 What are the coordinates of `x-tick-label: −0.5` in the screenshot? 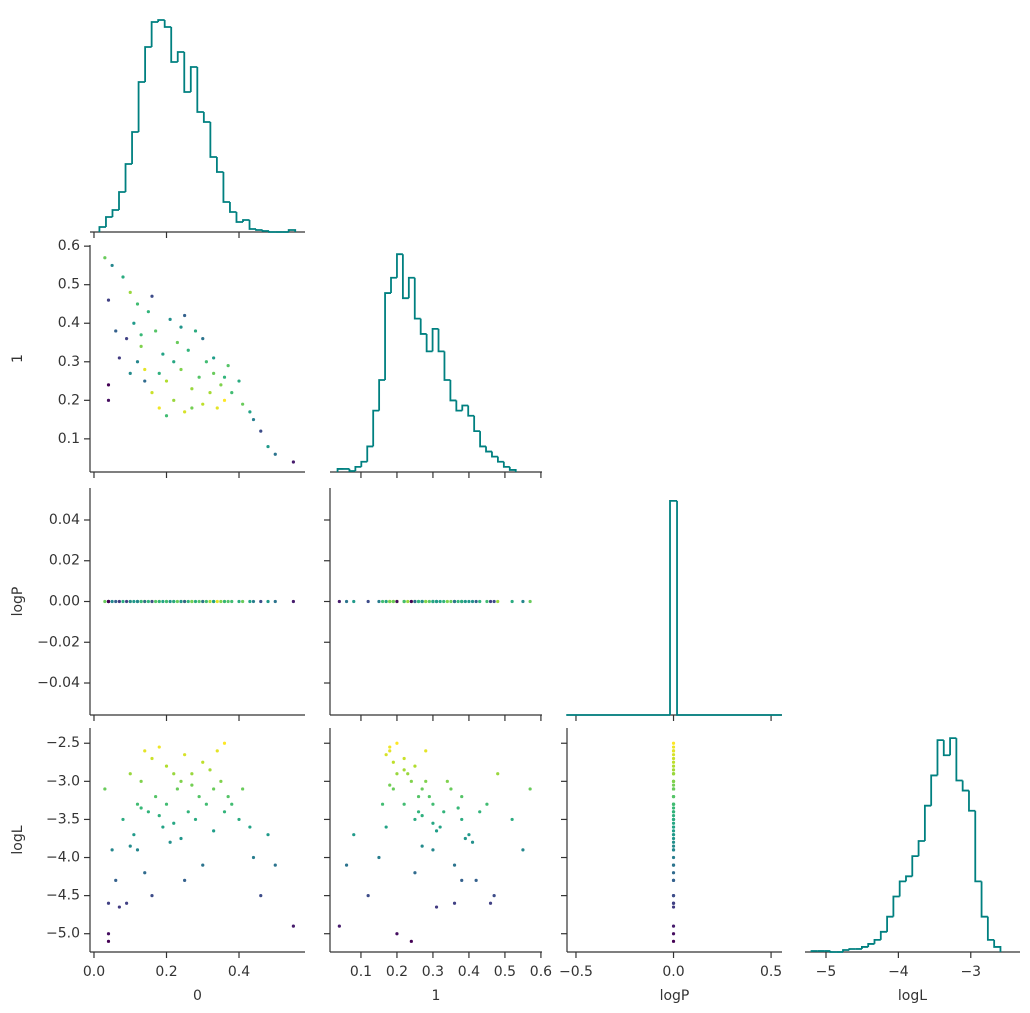 It's located at (576, 972).